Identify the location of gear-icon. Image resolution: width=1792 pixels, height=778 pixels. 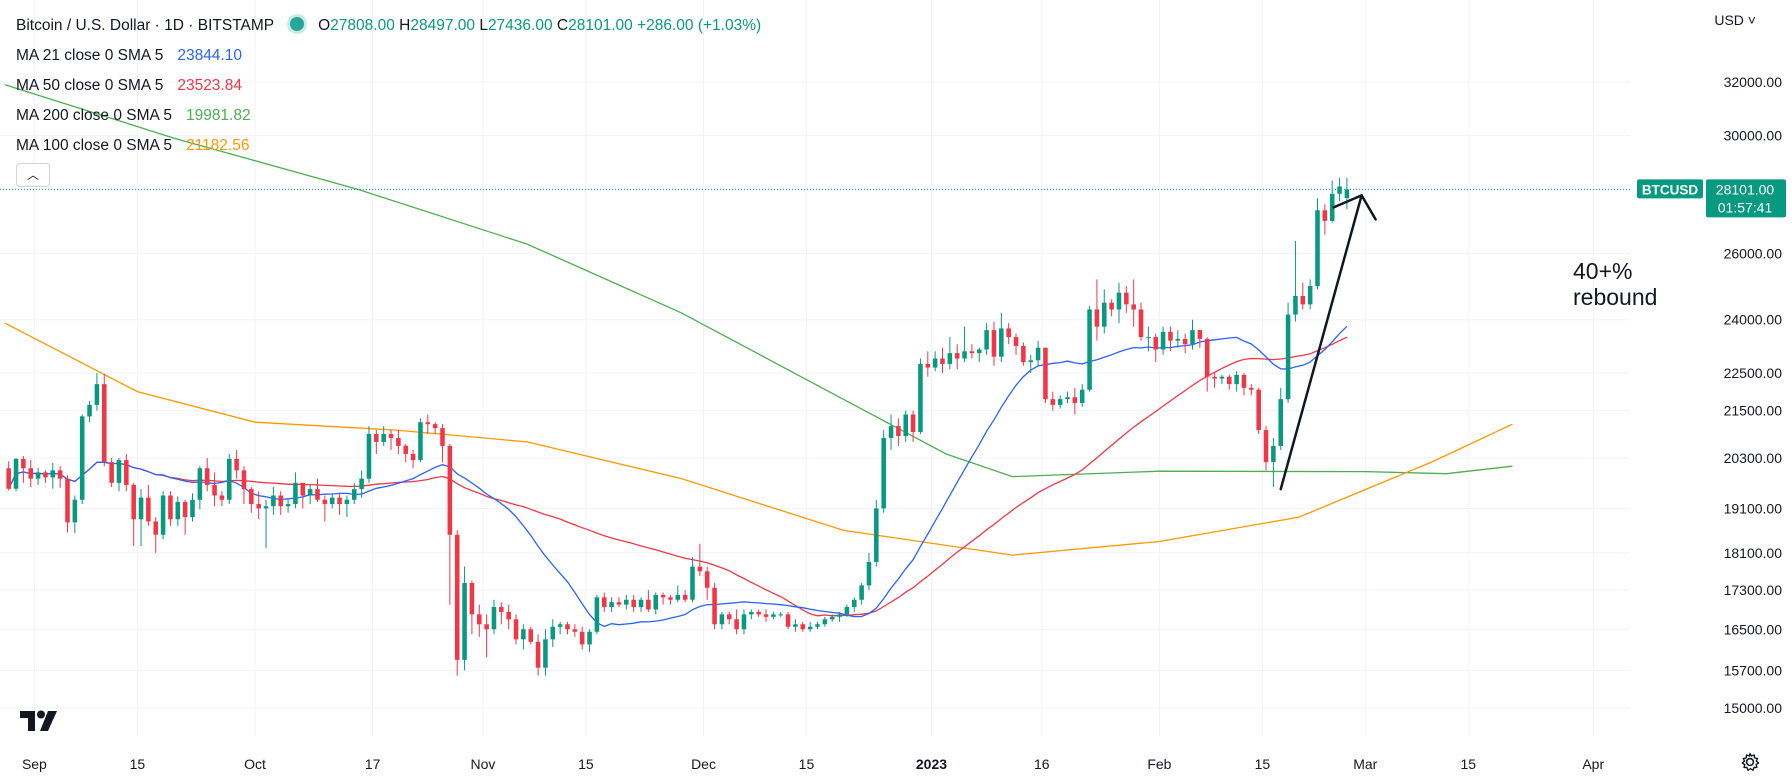
(1750, 762).